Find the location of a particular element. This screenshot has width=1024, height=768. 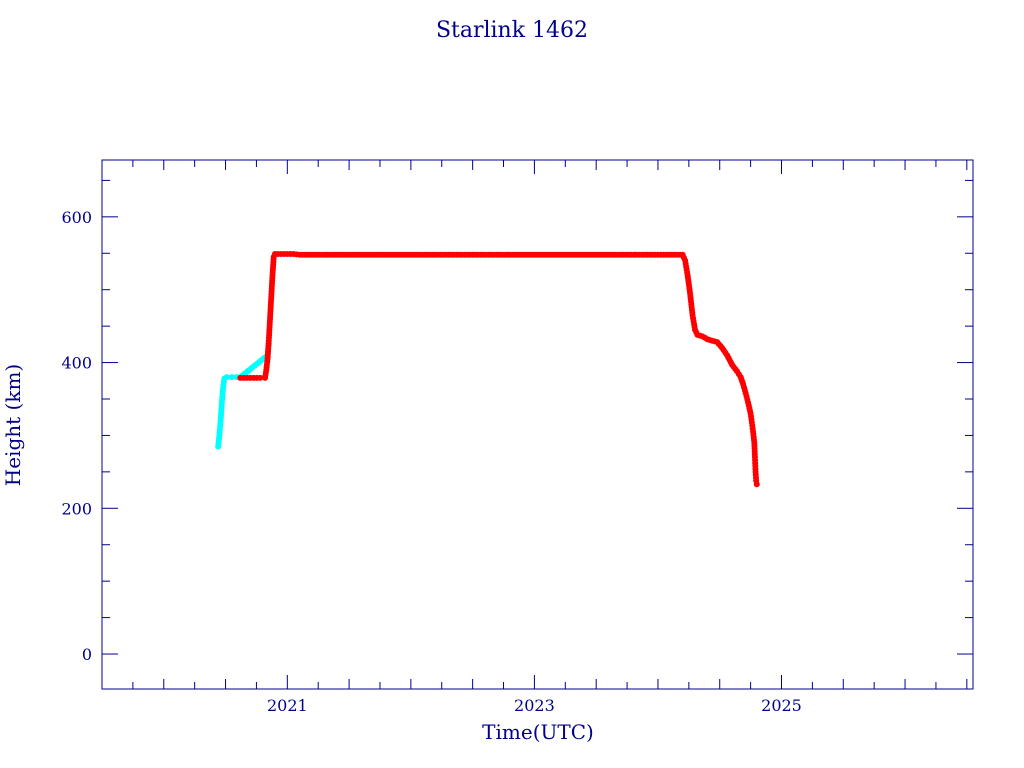

x-tick-label: 2025 is located at coordinates (781, 705).